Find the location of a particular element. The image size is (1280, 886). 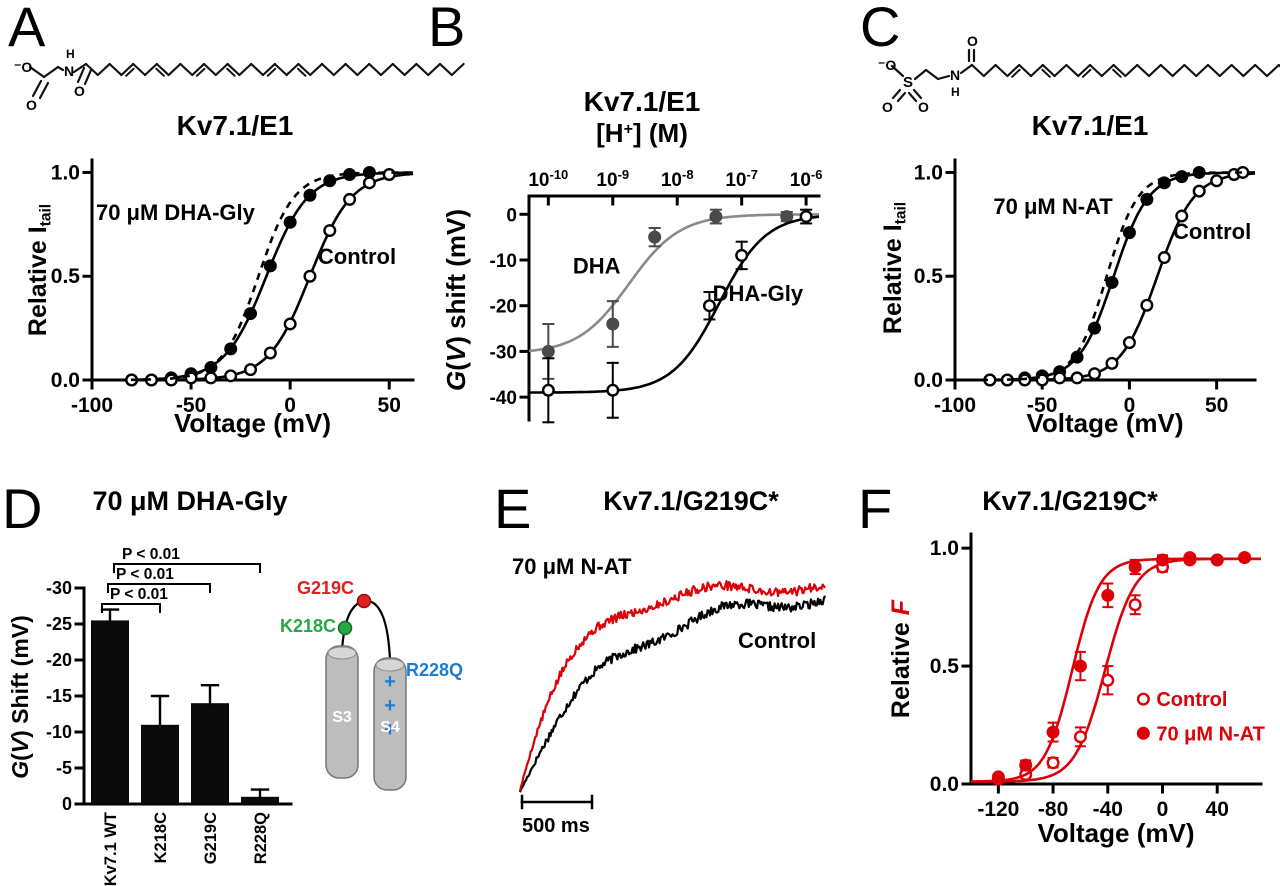

series-fit-dashed is located at coordinates (252, 276).